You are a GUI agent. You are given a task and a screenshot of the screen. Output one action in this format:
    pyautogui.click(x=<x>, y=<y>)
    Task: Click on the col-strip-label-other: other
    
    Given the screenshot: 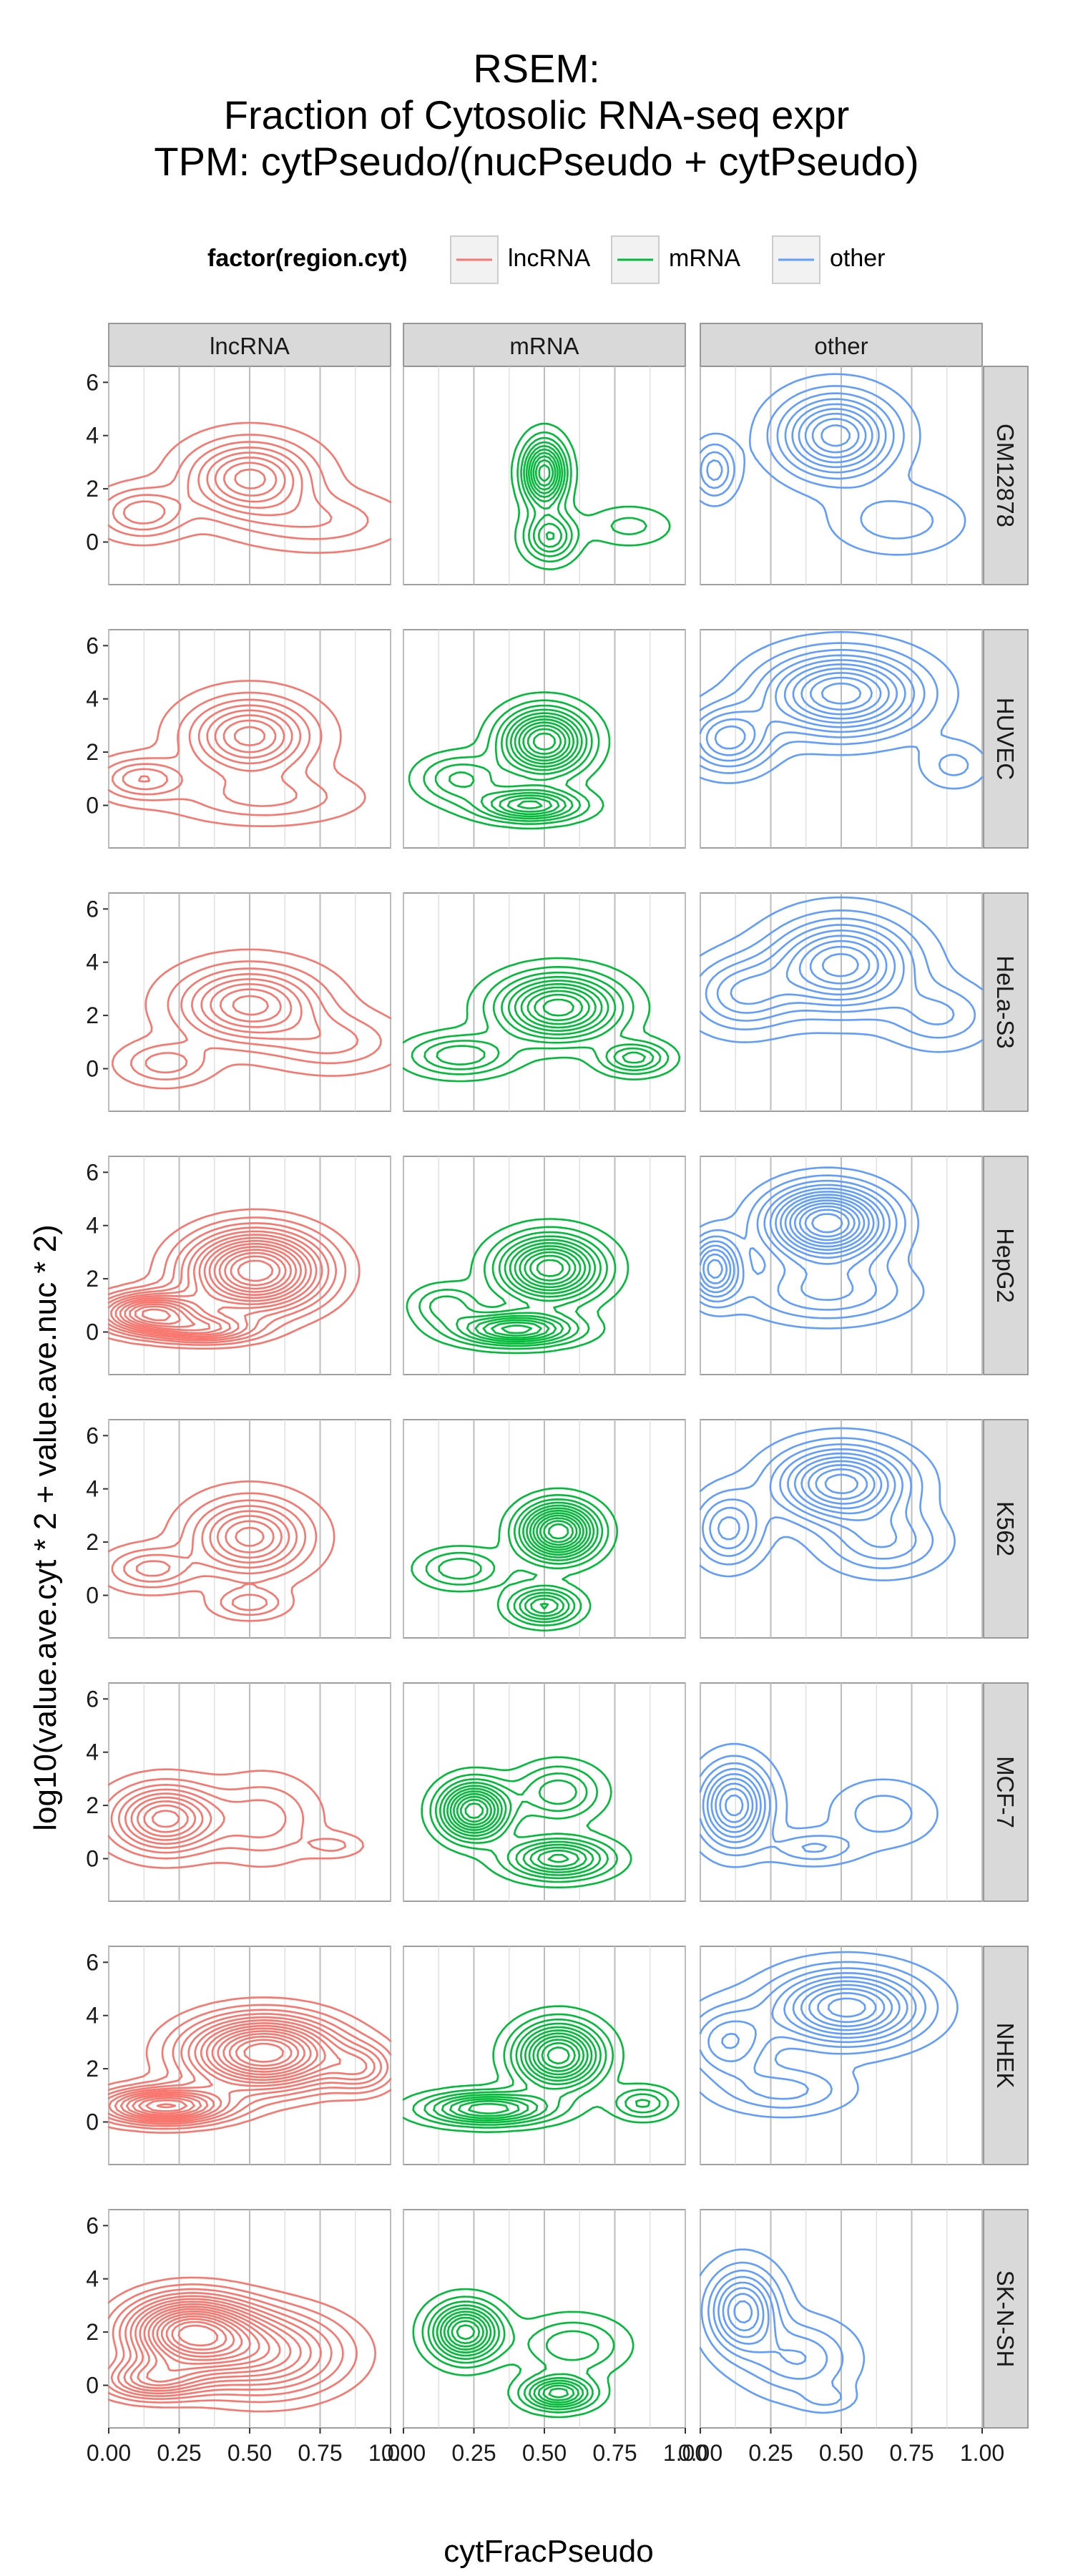 What is the action you would take?
    pyautogui.click(x=841, y=346)
    